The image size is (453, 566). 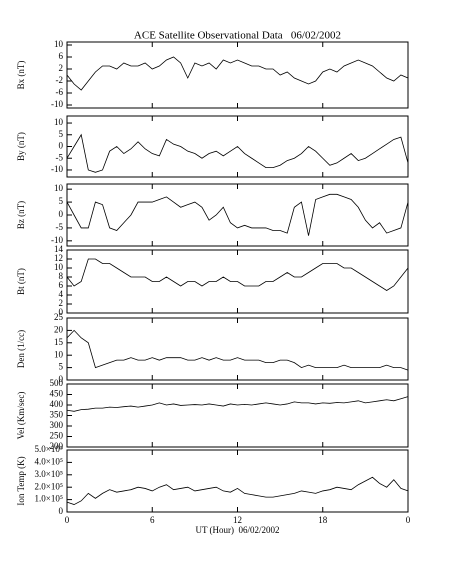 I want to click on y-tick-label: 2.0×10⁵, so click(x=49, y=486).